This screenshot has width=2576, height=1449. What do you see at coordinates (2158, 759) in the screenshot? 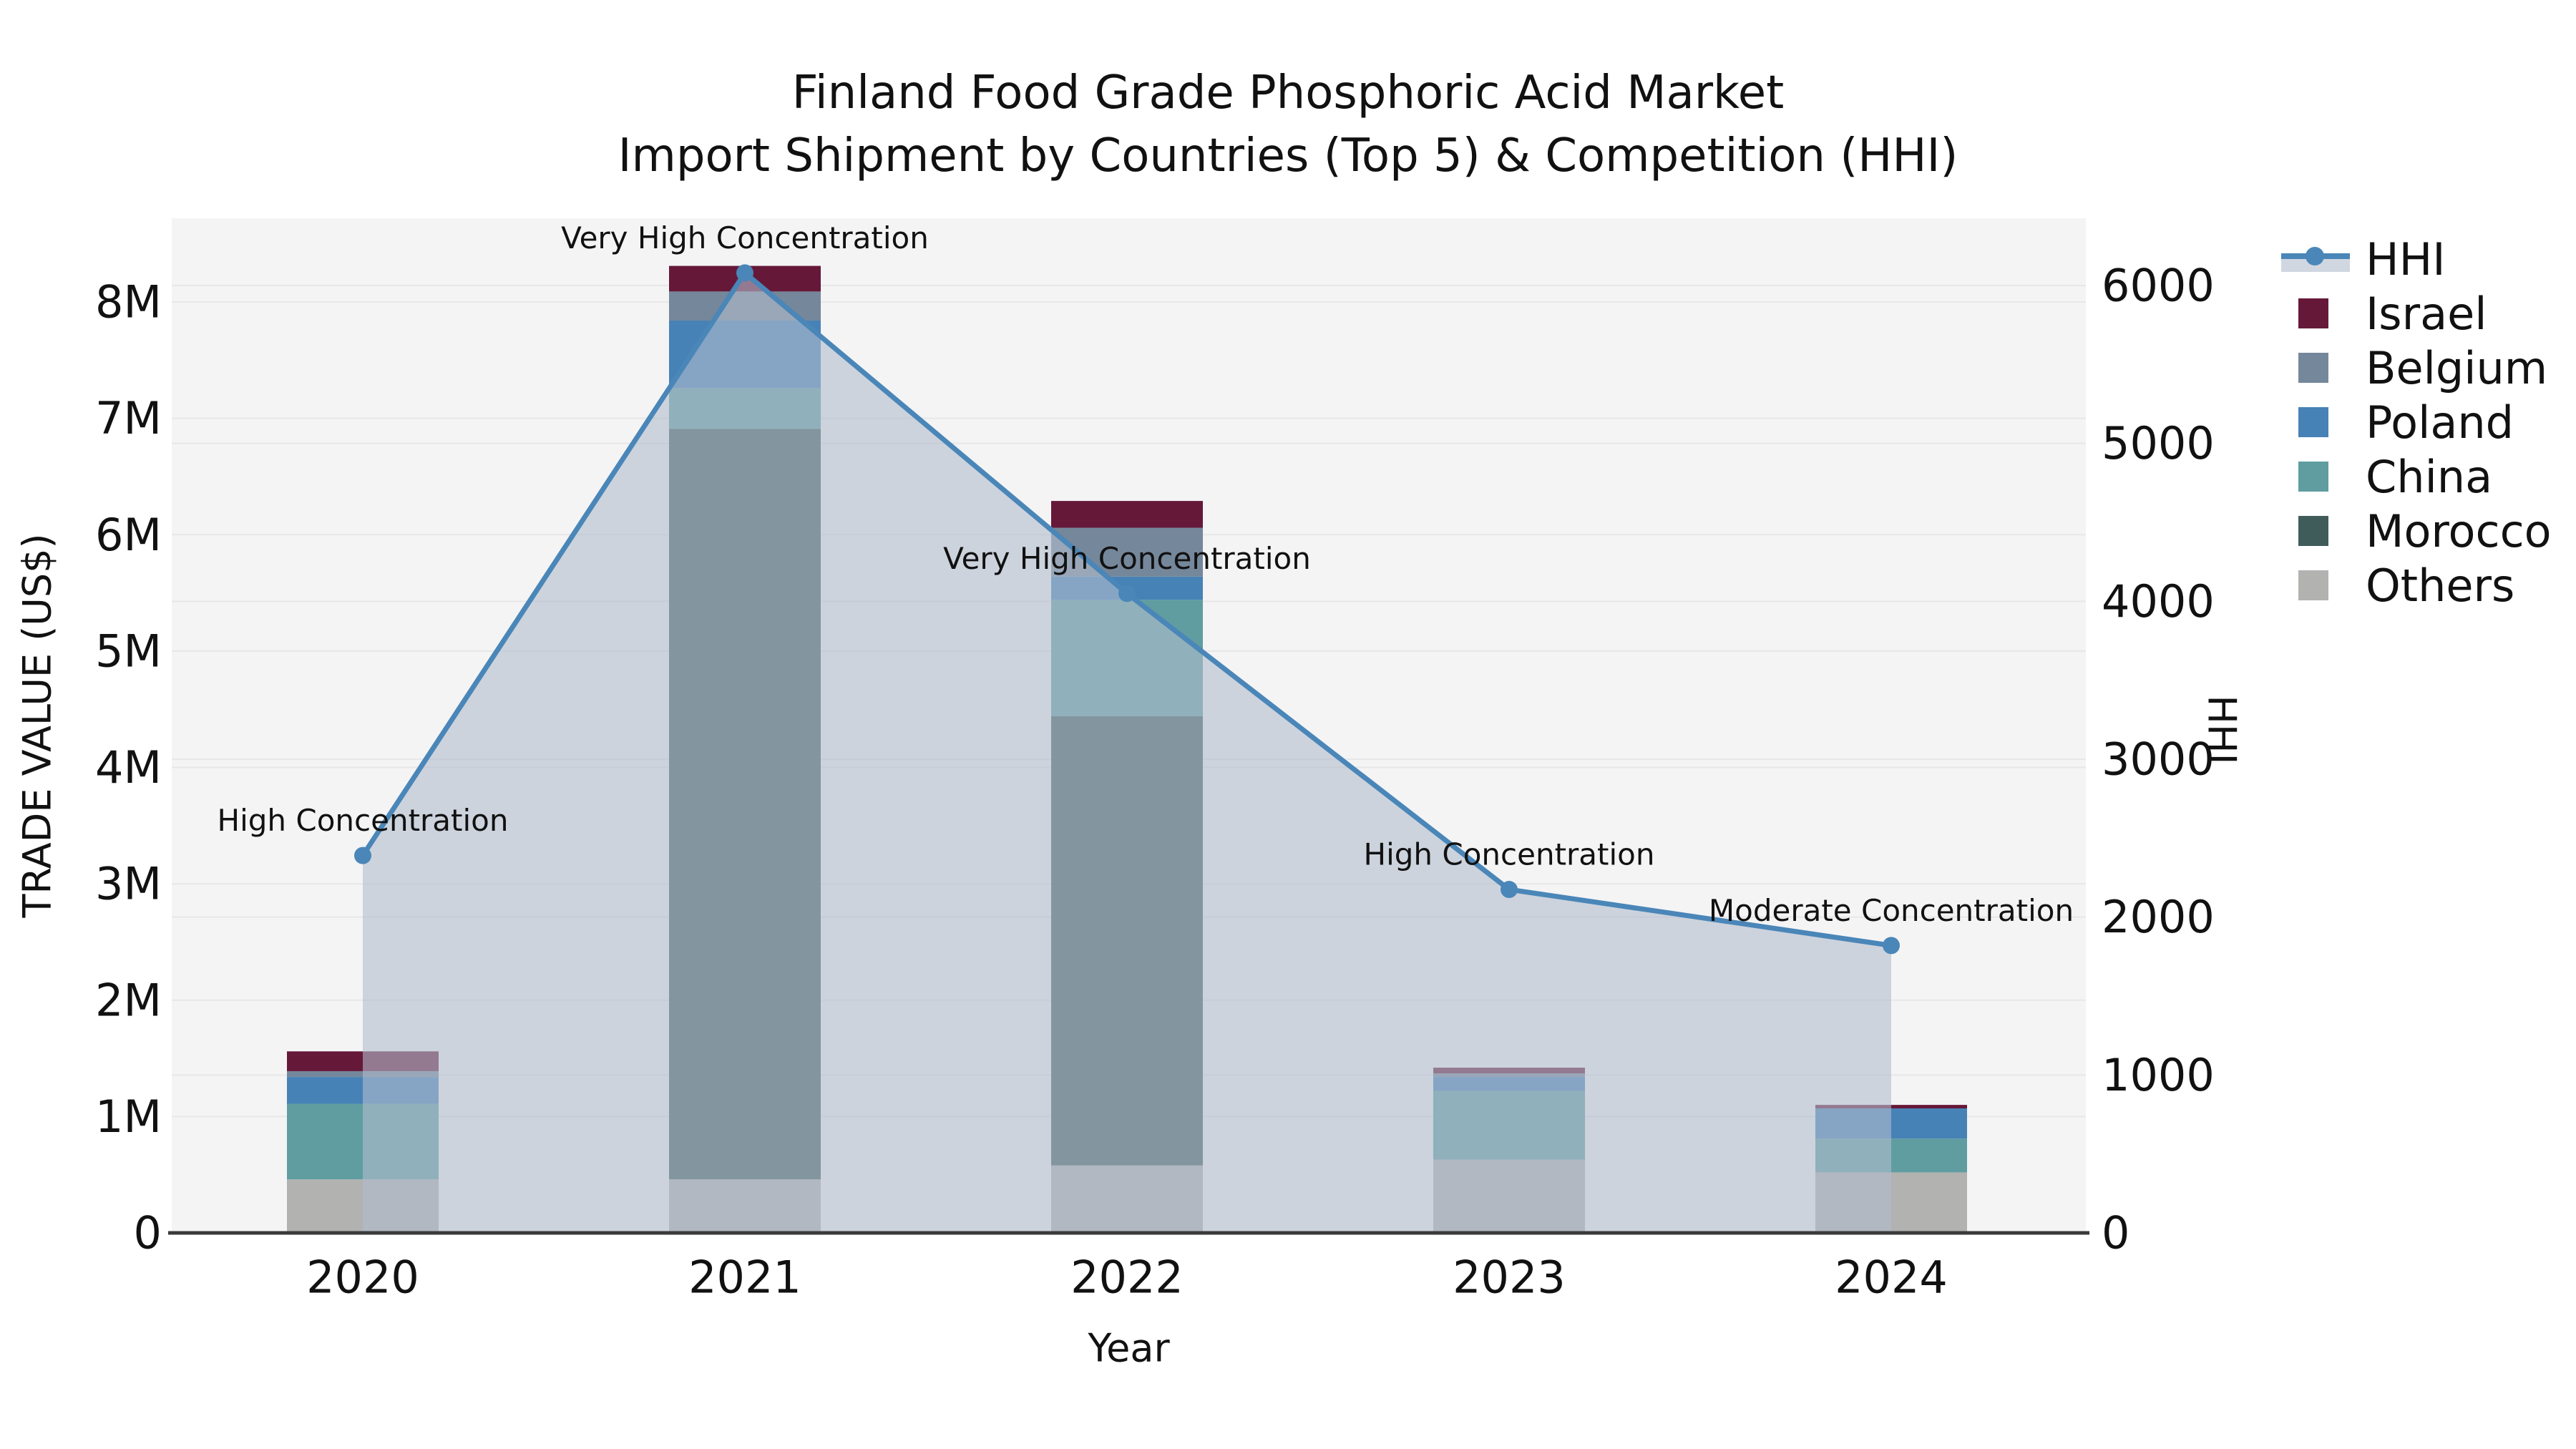
I see `y-right-tick-label: 3000` at bounding box center [2158, 759].